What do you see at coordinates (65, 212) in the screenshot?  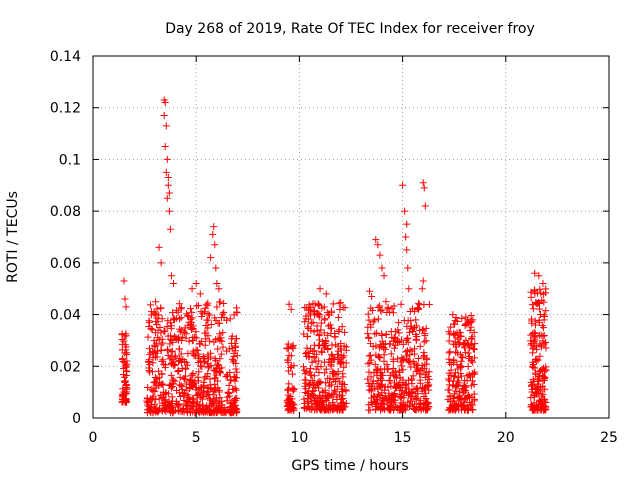 I see `y-tick-label: 0.08` at bounding box center [65, 212].